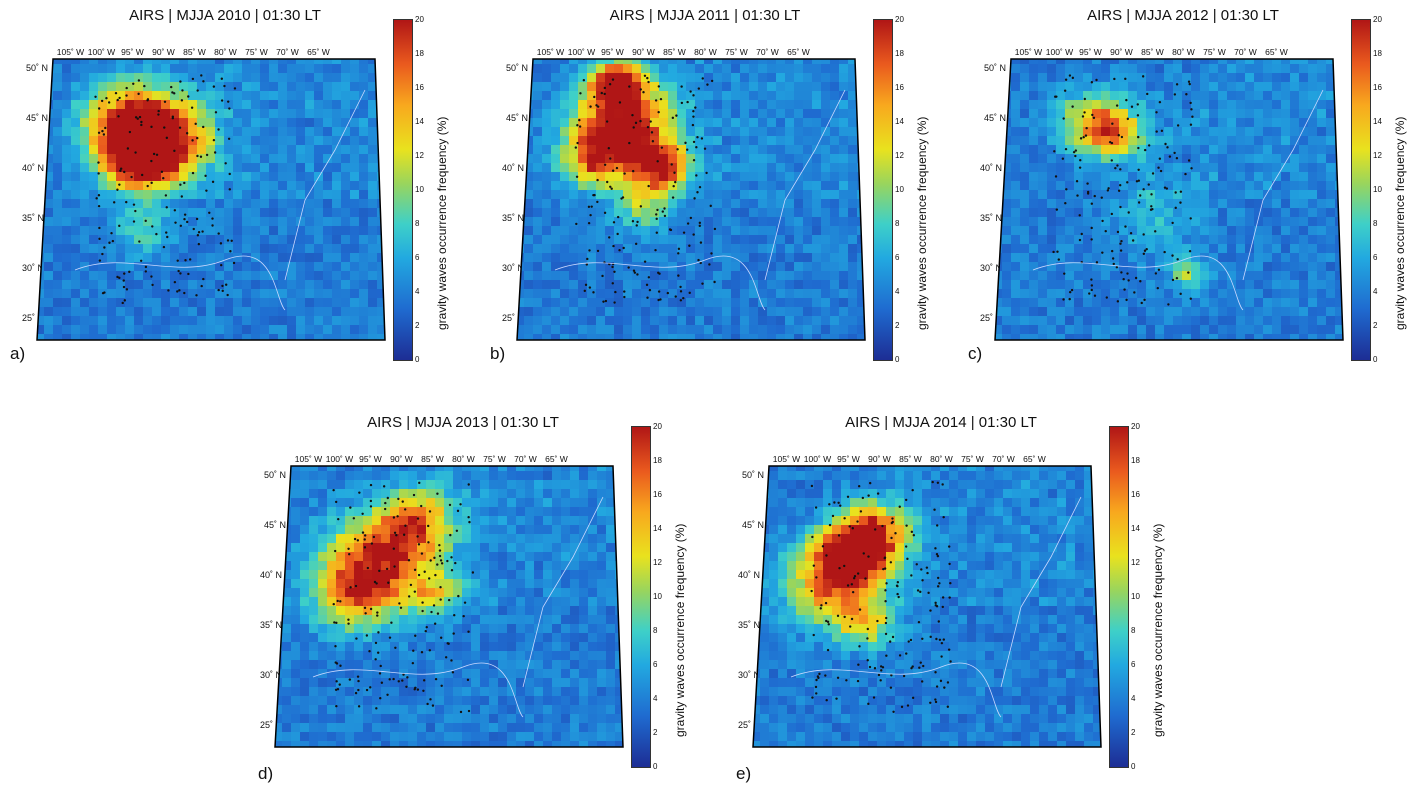  I want to click on panel-title: AIRS | MJJA 2013 | 01:30 LT, so click(463, 422).